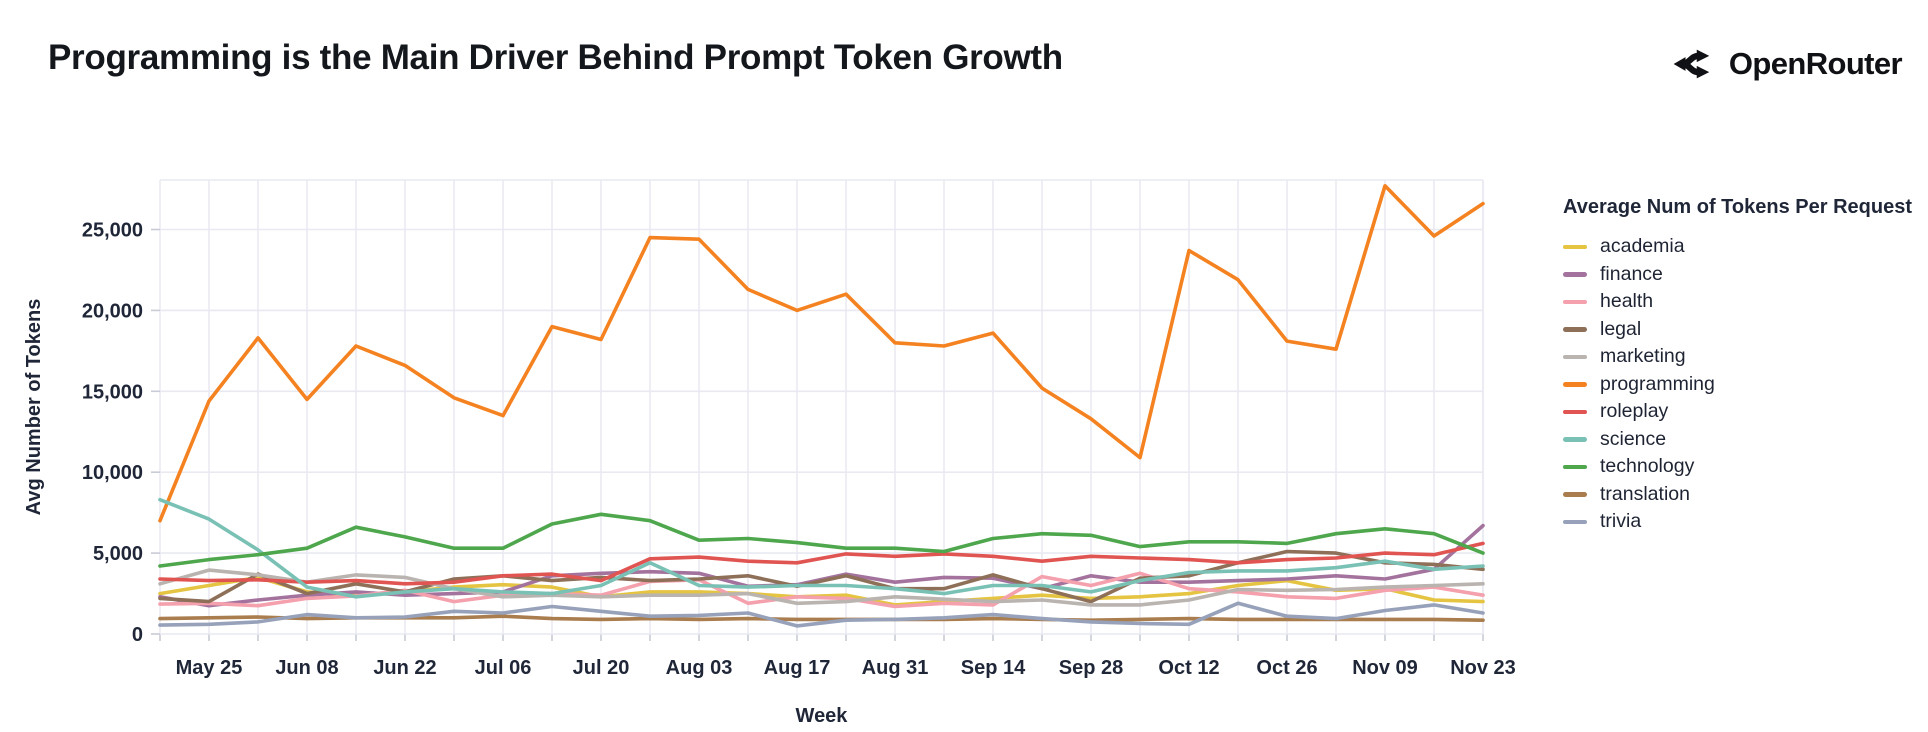  I want to click on series-line-roleplay, so click(821, 563).